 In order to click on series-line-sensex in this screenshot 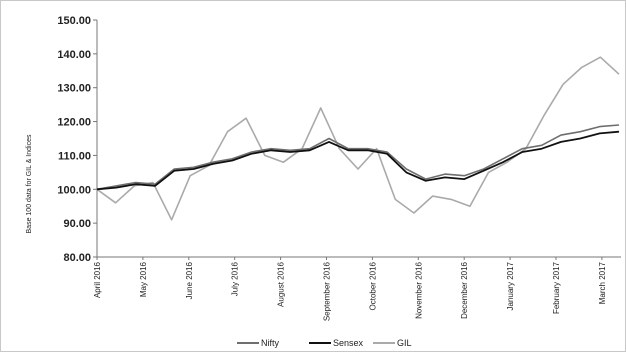, I will do `click(358, 160)`.